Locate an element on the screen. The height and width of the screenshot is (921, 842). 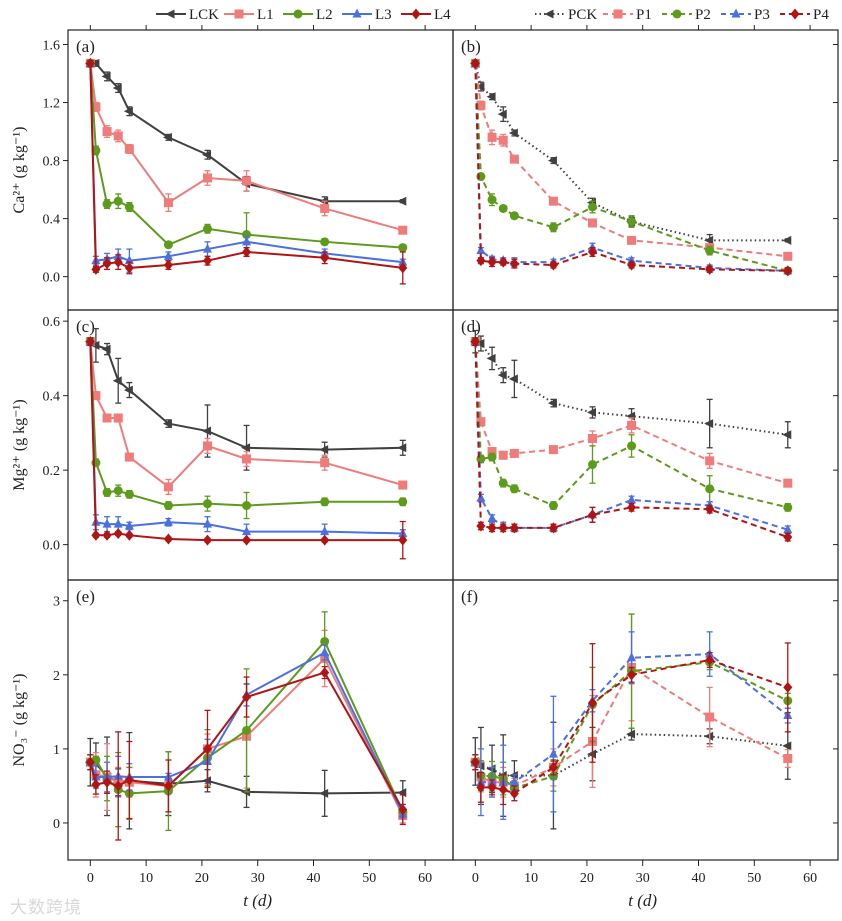
legend-label: L1 is located at coordinates (265, 15).